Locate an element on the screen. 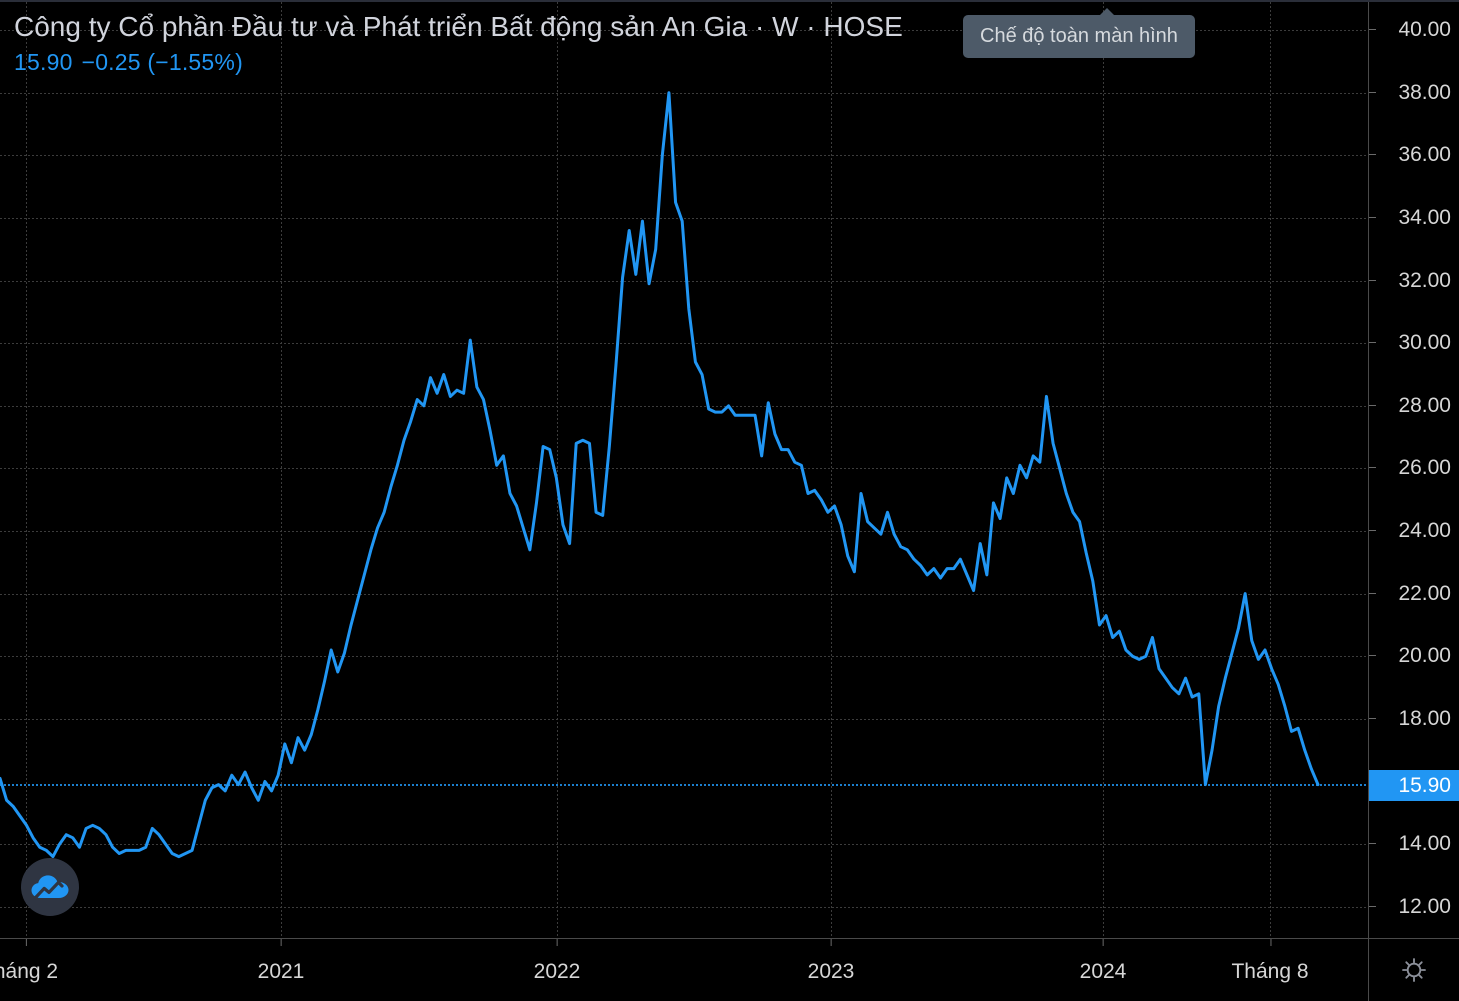 Image resolution: width=1459 pixels, height=1001 pixels. time-axis-tick: 2023 is located at coordinates (831, 961).